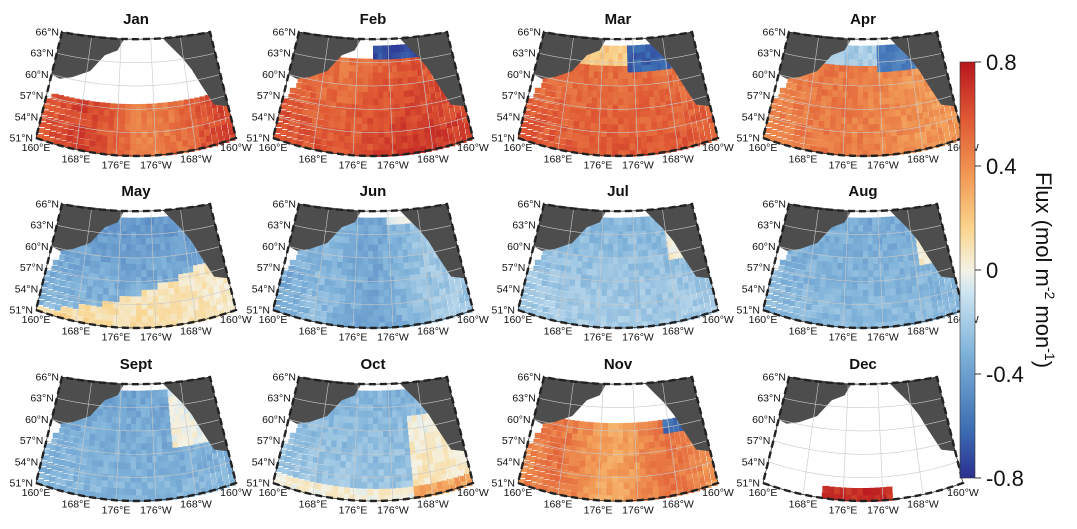  What do you see at coordinates (922, 241) in the screenshot?
I see `land-alaska` at bounding box center [922, 241].